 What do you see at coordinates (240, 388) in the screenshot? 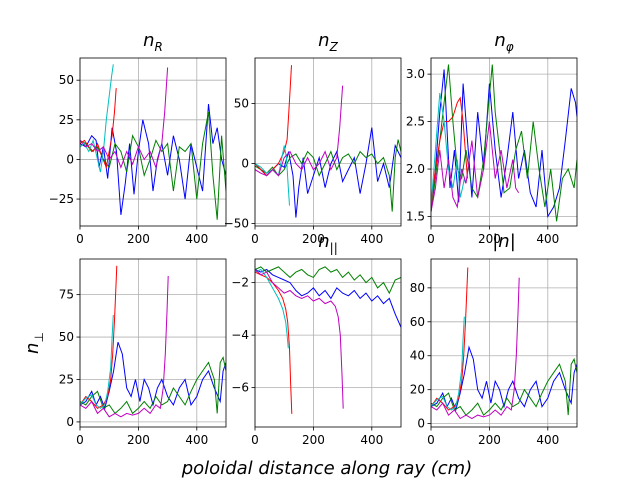
I see `y-tick-label: −6` at bounding box center [240, 388].